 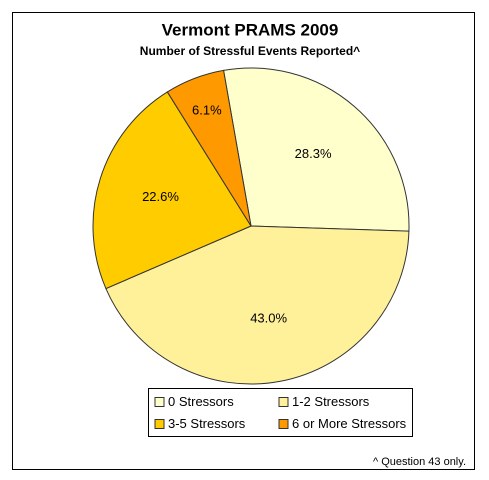 I want to click on chart-title: Vermont PRAMS 2009, so click(x=250, y=29).